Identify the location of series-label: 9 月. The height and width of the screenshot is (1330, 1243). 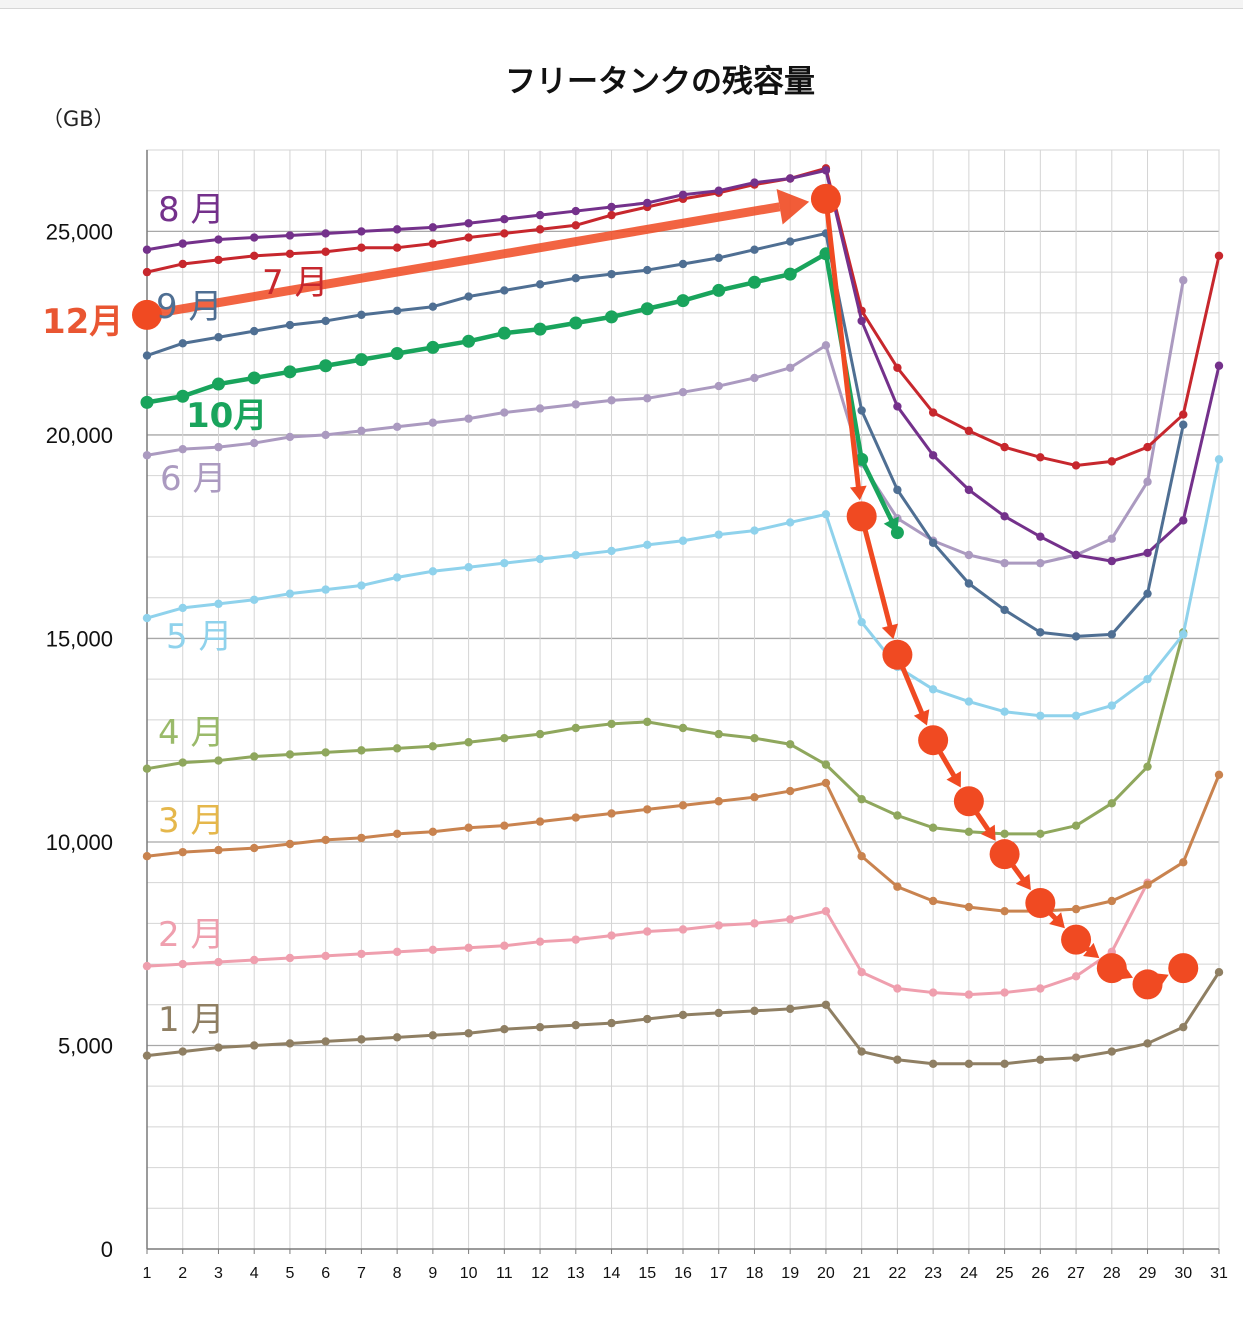
(189, 307).